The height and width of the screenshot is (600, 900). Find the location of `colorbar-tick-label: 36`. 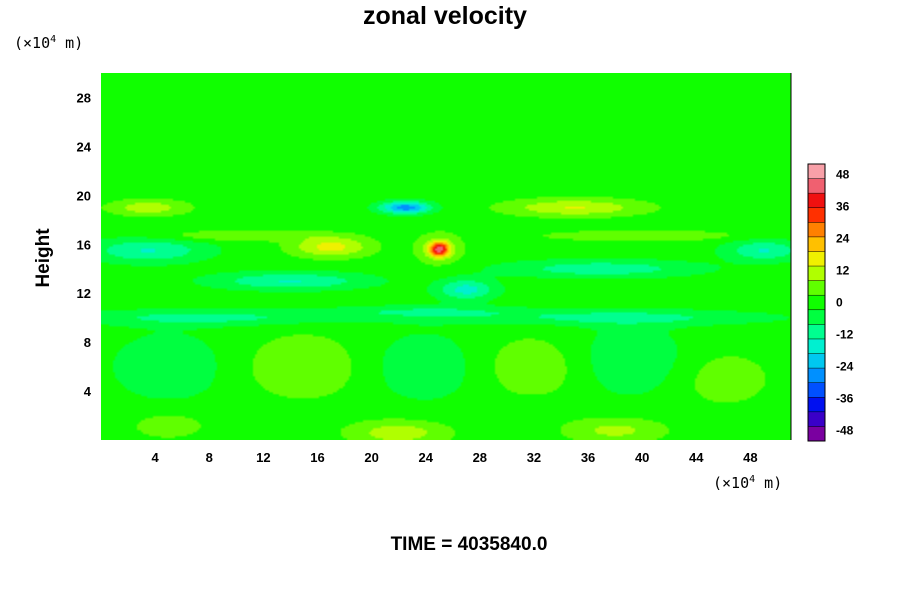

colorbar-tick-label: 36 is located at coordinates (843, 207).